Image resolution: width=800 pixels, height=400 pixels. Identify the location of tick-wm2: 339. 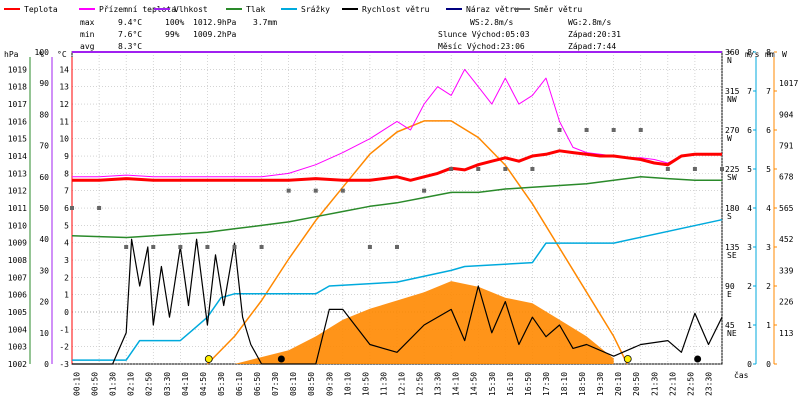
(786, 270).